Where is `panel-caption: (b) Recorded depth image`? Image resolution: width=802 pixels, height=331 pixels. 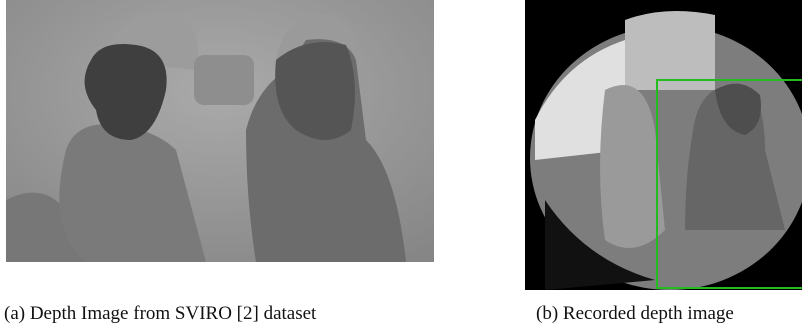 panel-caption: (b) Recorded depth image is located at coordinates (635, 313).